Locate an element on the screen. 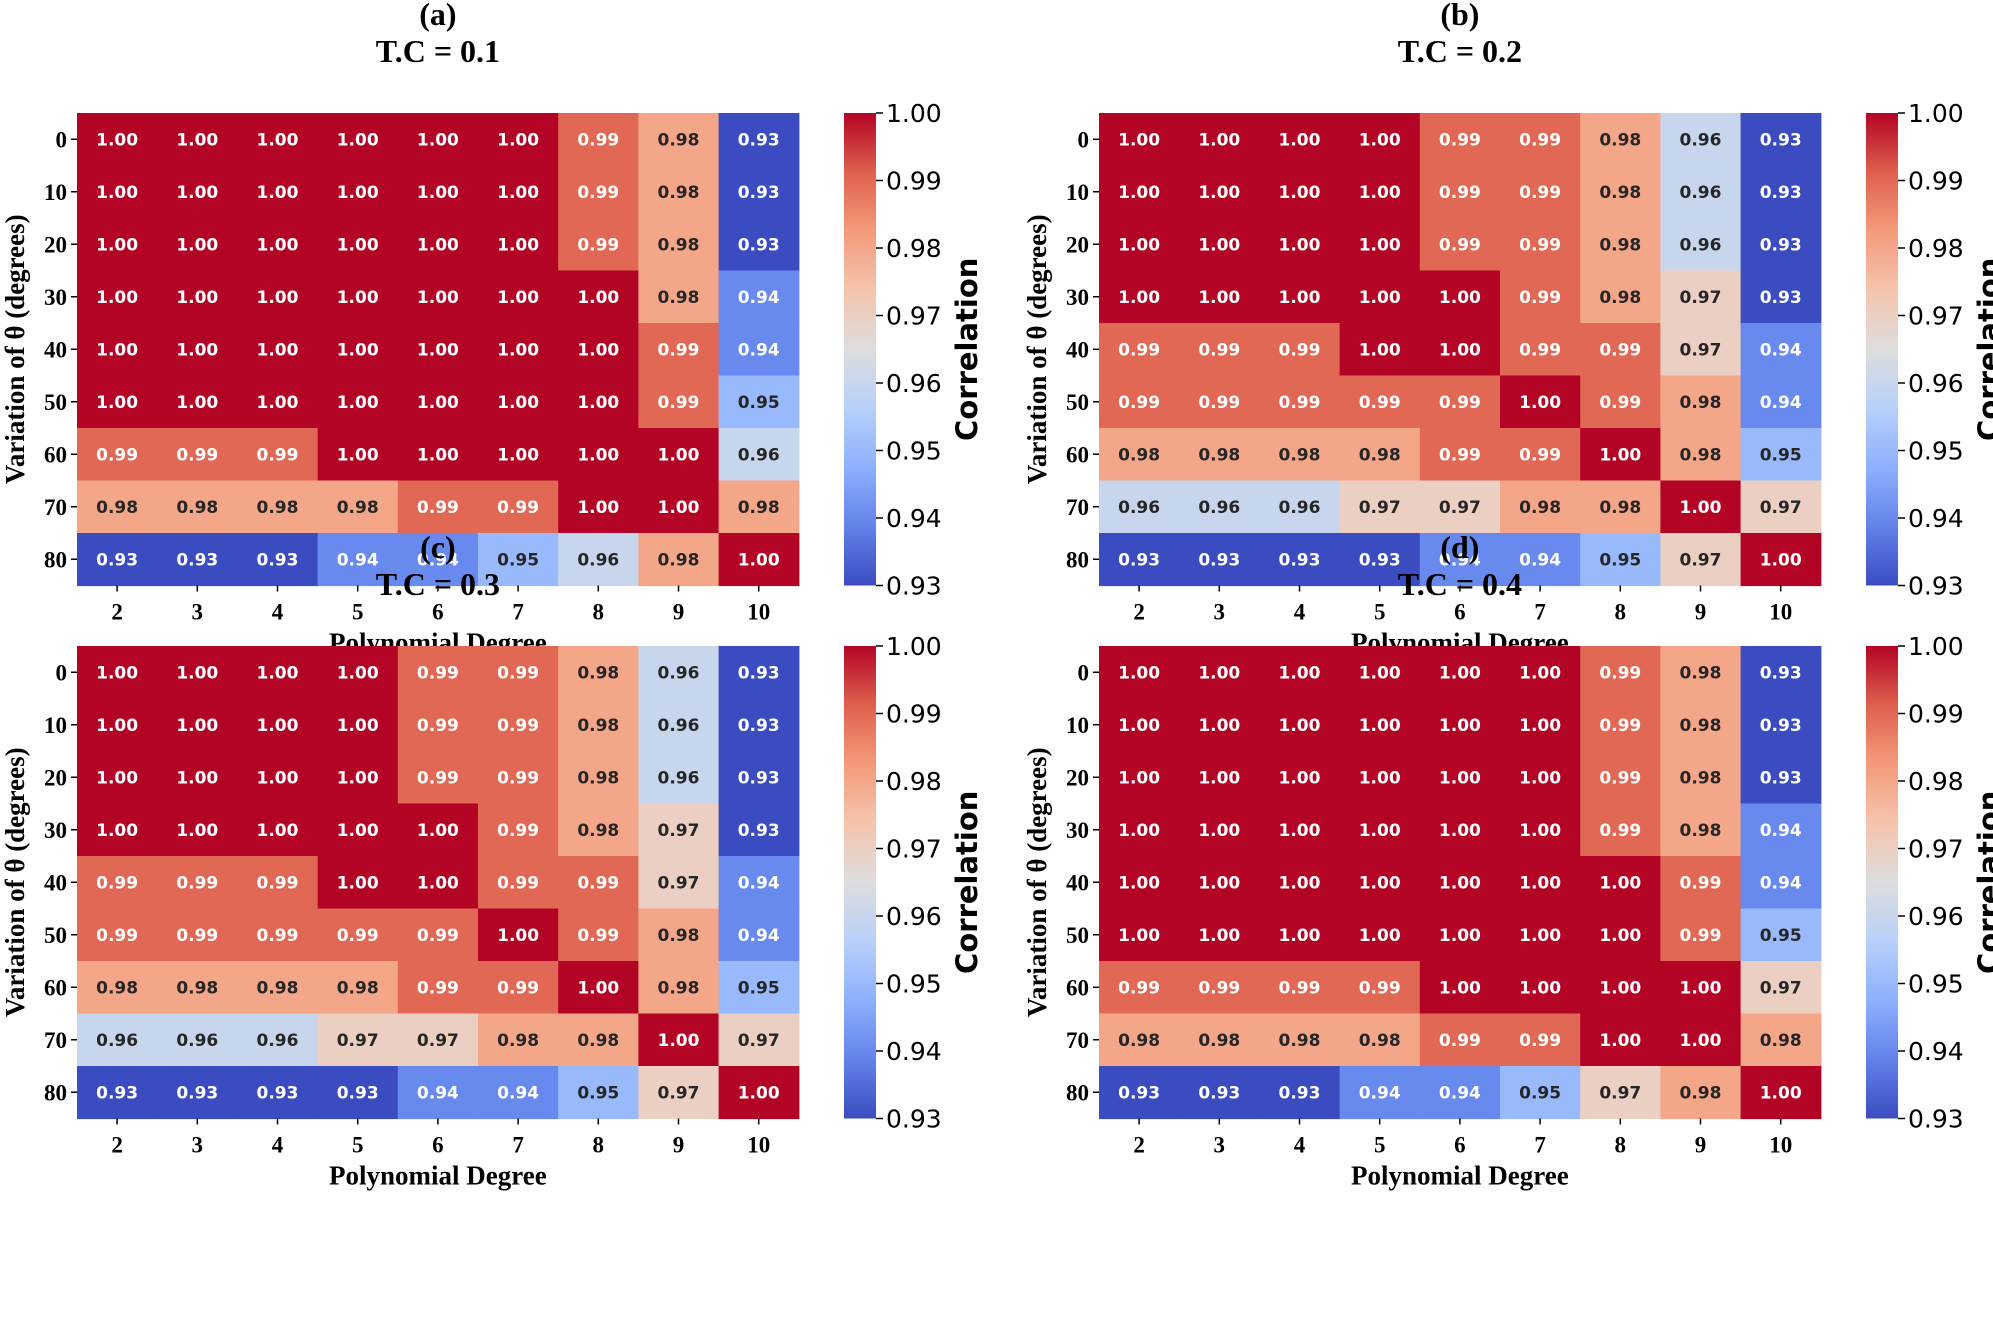 The image size is (1993, 1335). y-tick-label: 10 is located at coordinates (1077, 725).